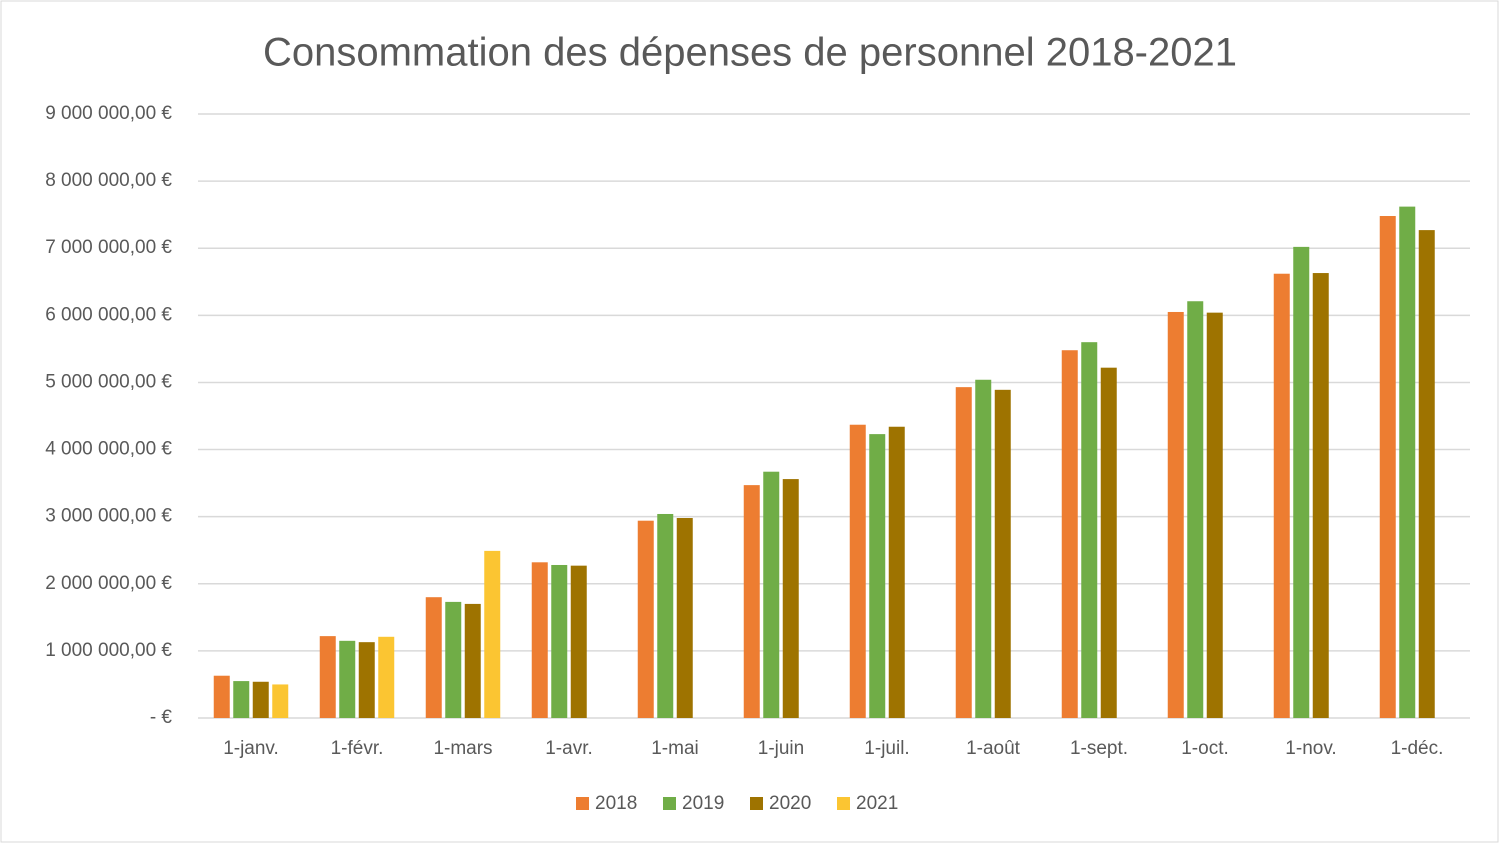 The width and height of the screenshot is (1499, 843). What do you see at coordinates (108, 247) in the screenshot?
I see `y-tick-label: 7 000 000,00 €` at bounding box center [108, 247].